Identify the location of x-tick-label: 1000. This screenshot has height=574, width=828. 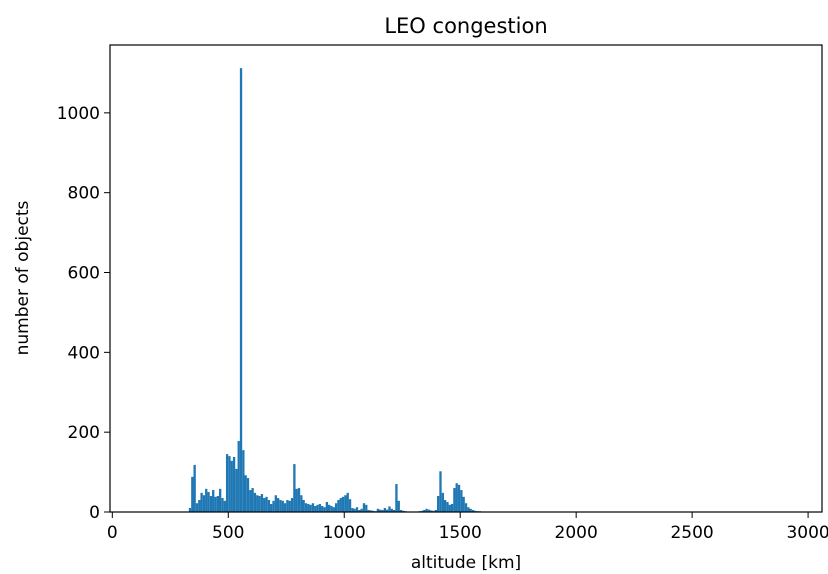
(344, 533).